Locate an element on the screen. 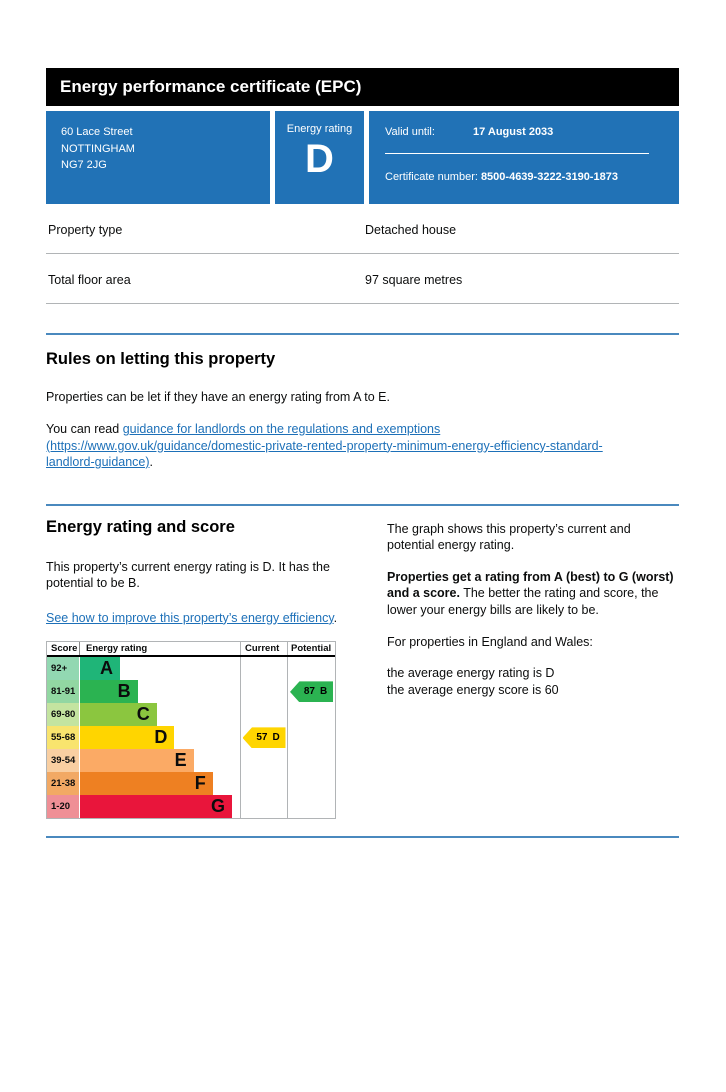  epc-band-track: F is located at coordinates (159, 784).